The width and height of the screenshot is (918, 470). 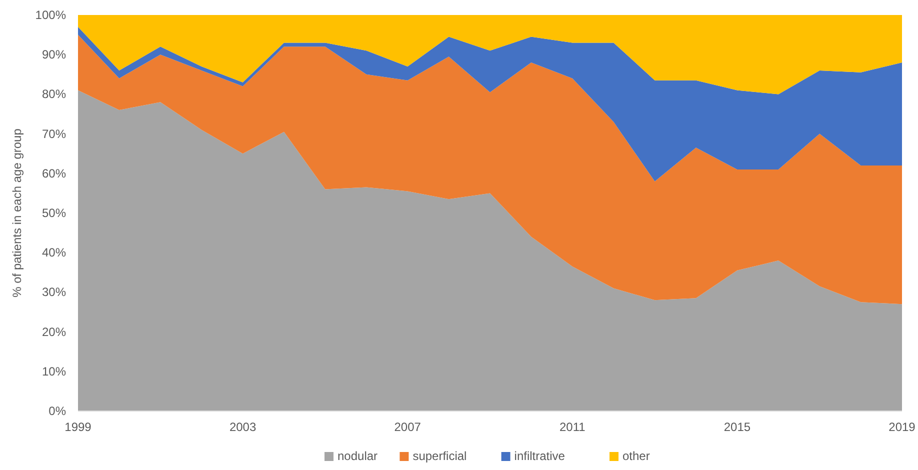 I want to click on y-tick-label: 50%, so click(x=54, y=213).